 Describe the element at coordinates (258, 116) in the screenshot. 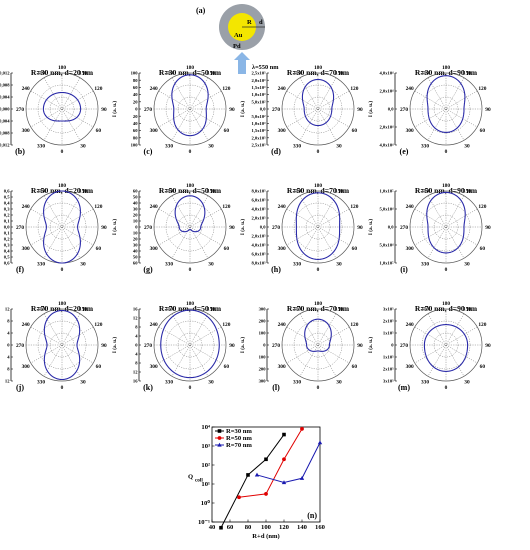

I see `radial-tick-label: 5,0x10²` at that location.